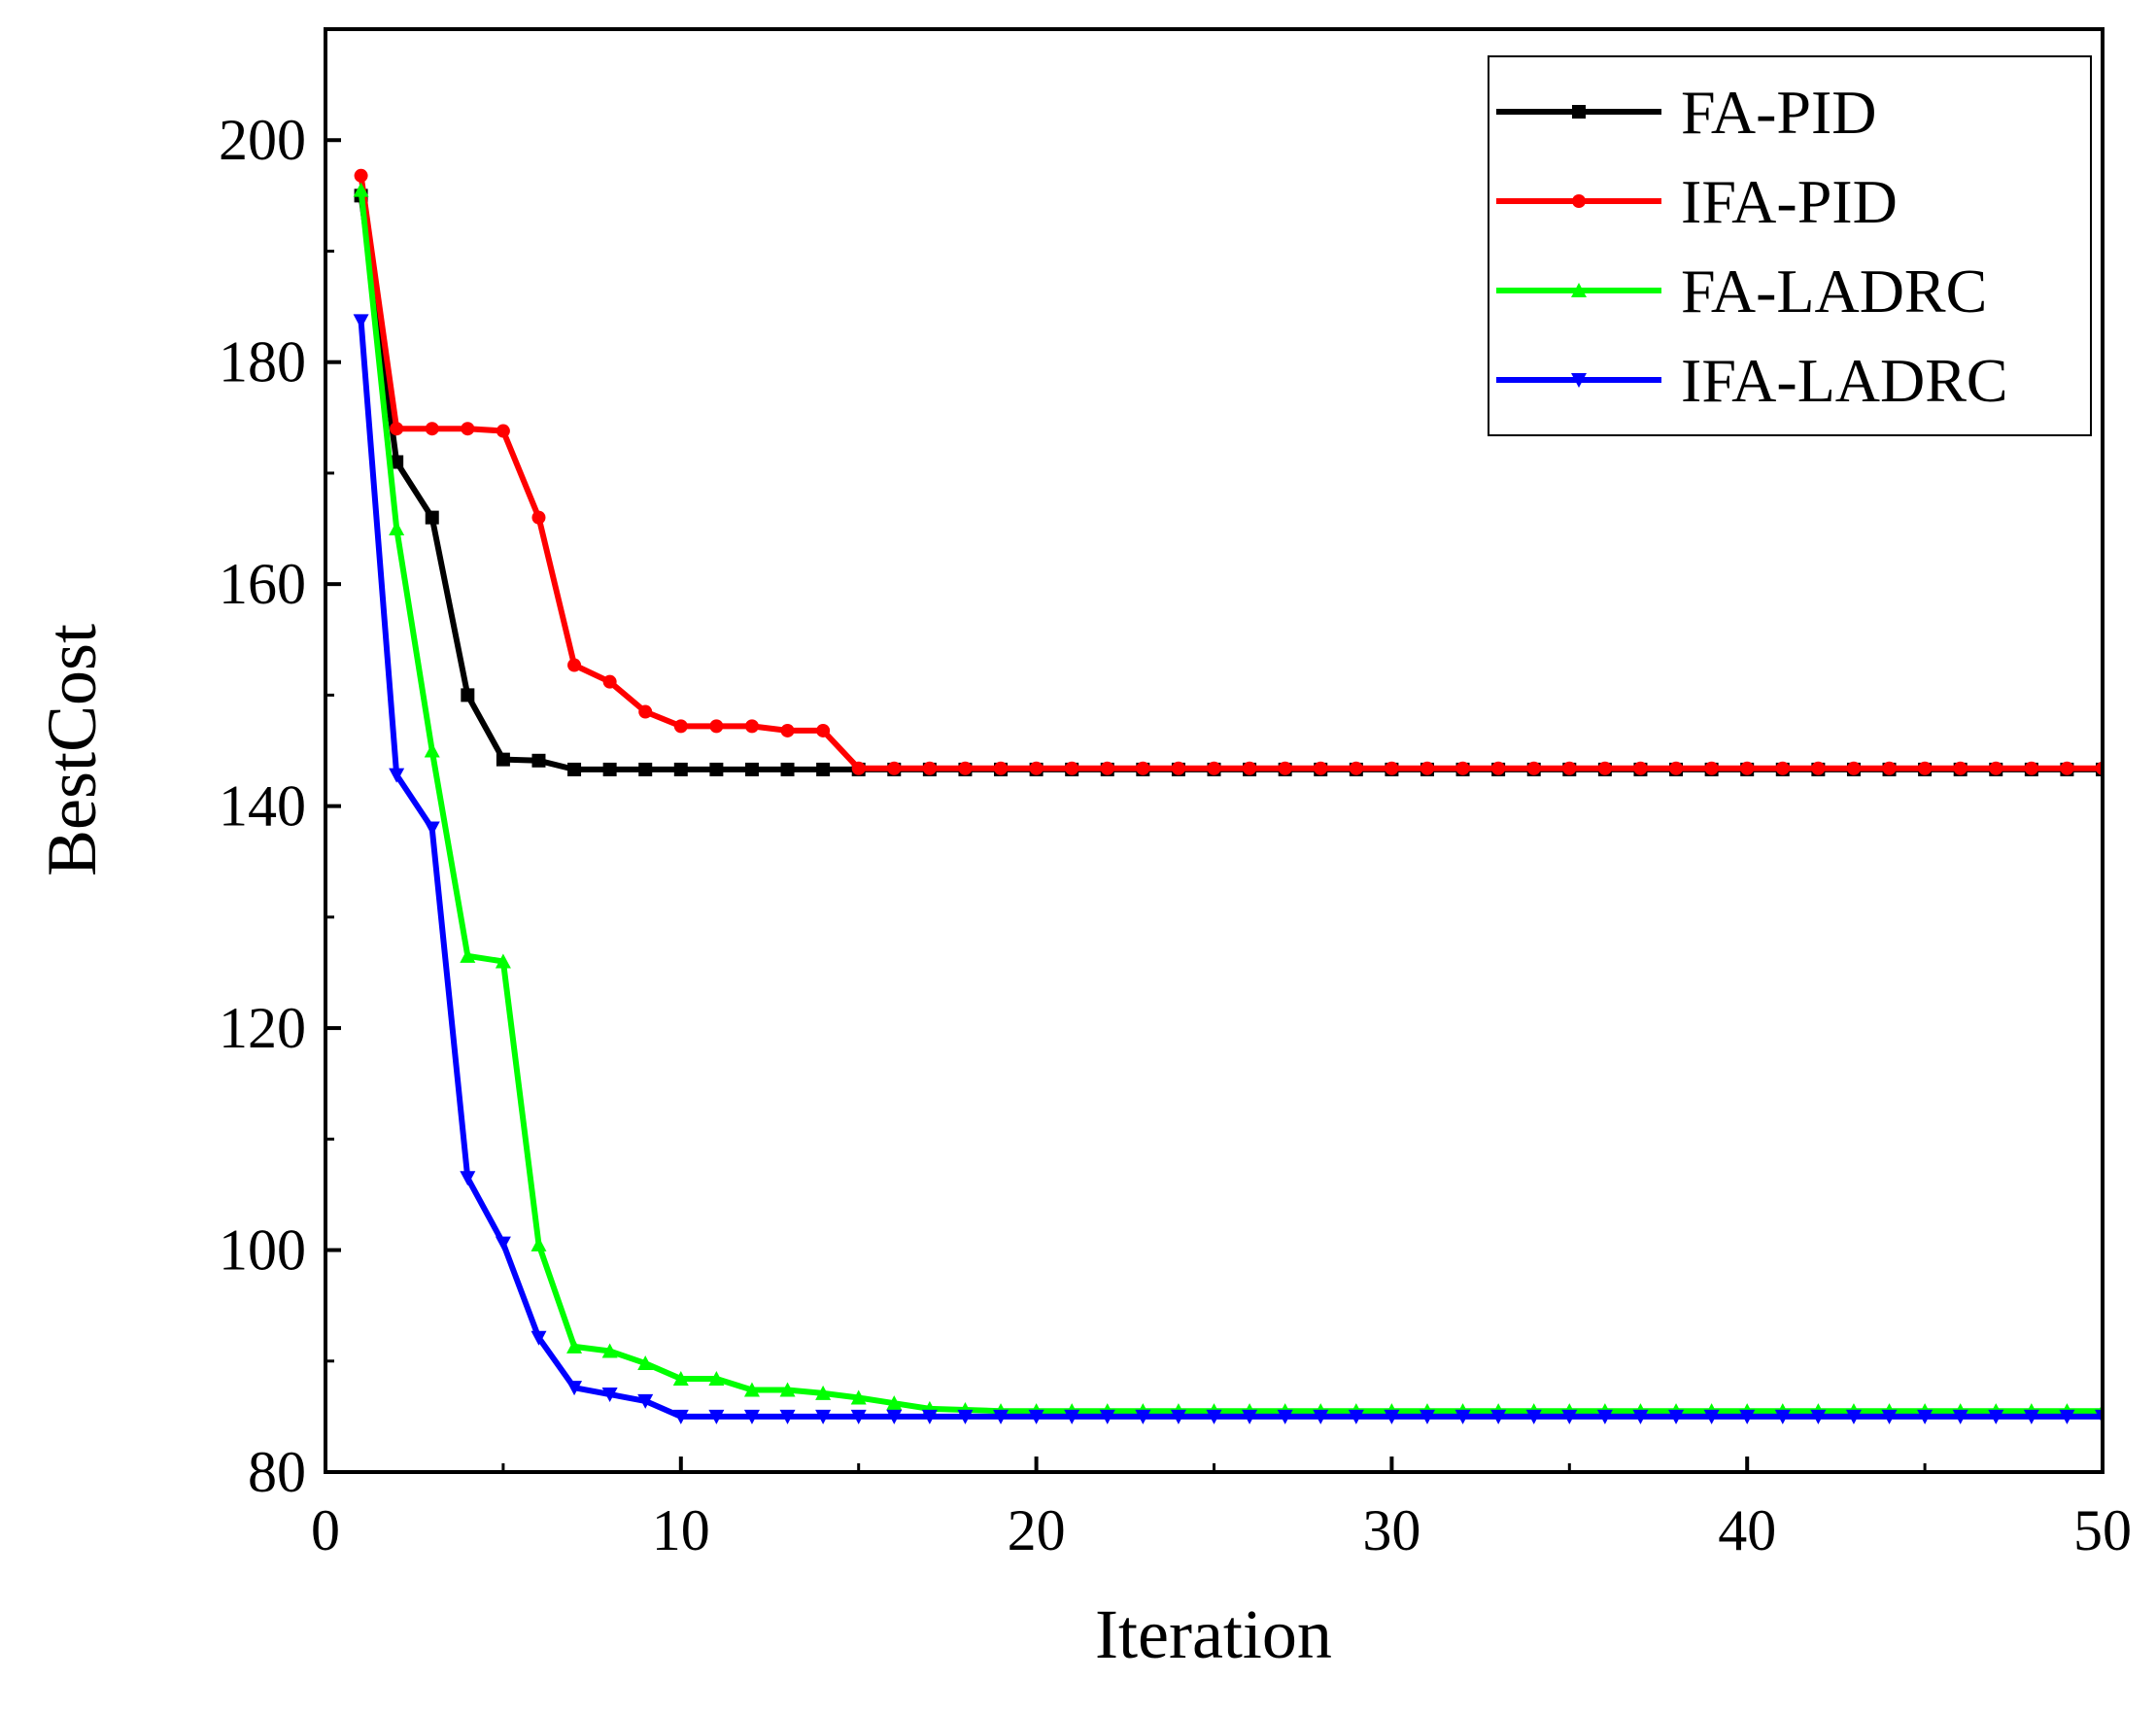 Image resolution: width=2156 pixels, height=1714 pixels. I want to click on x-tick-label: 30, so click(1391, 1530).